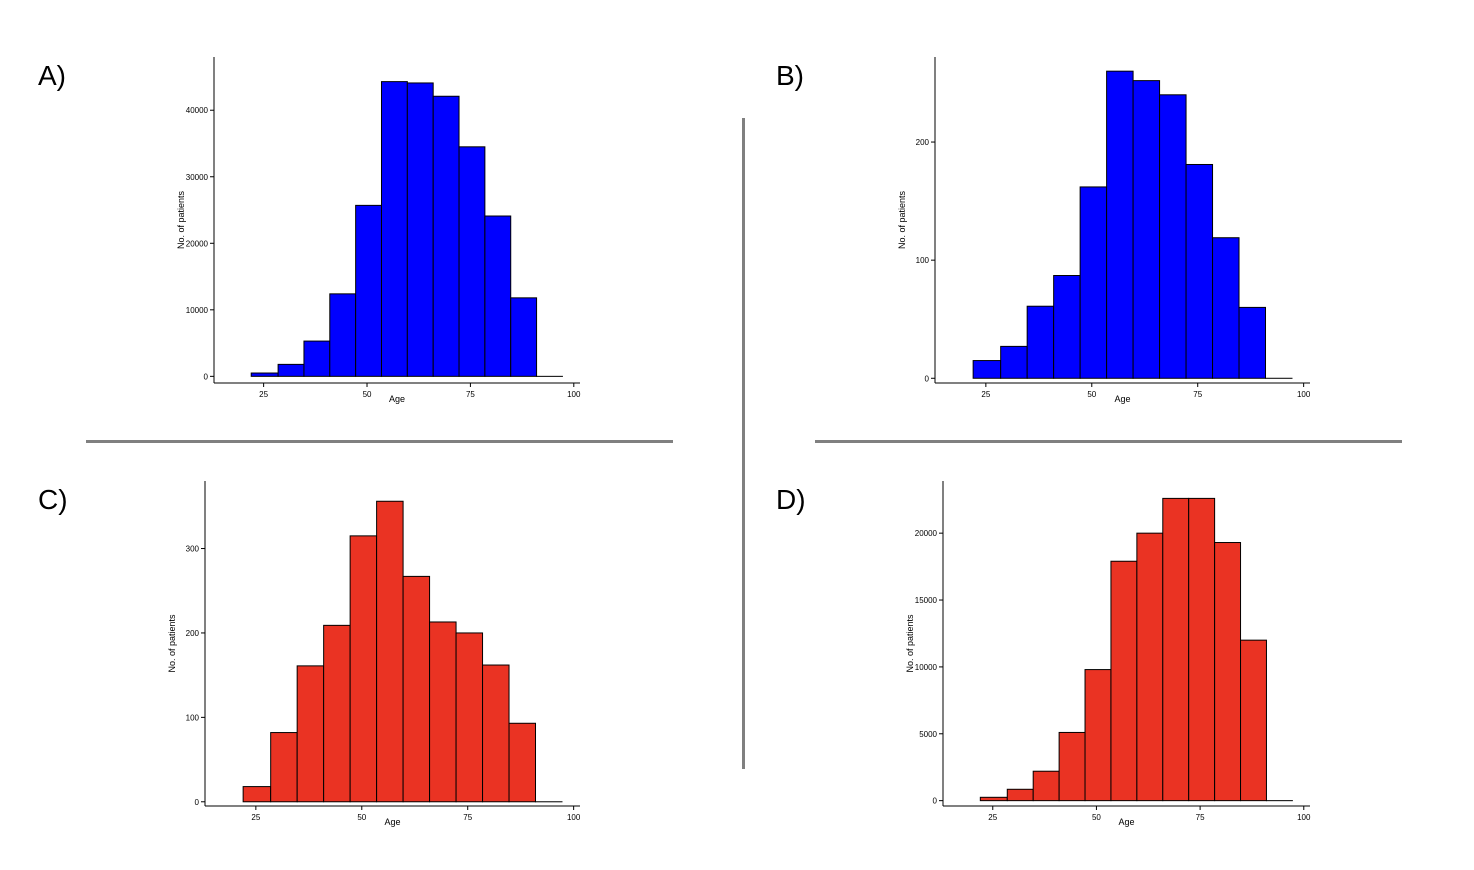  I want to click on y-tick-label: 30000, so click(197, 177).